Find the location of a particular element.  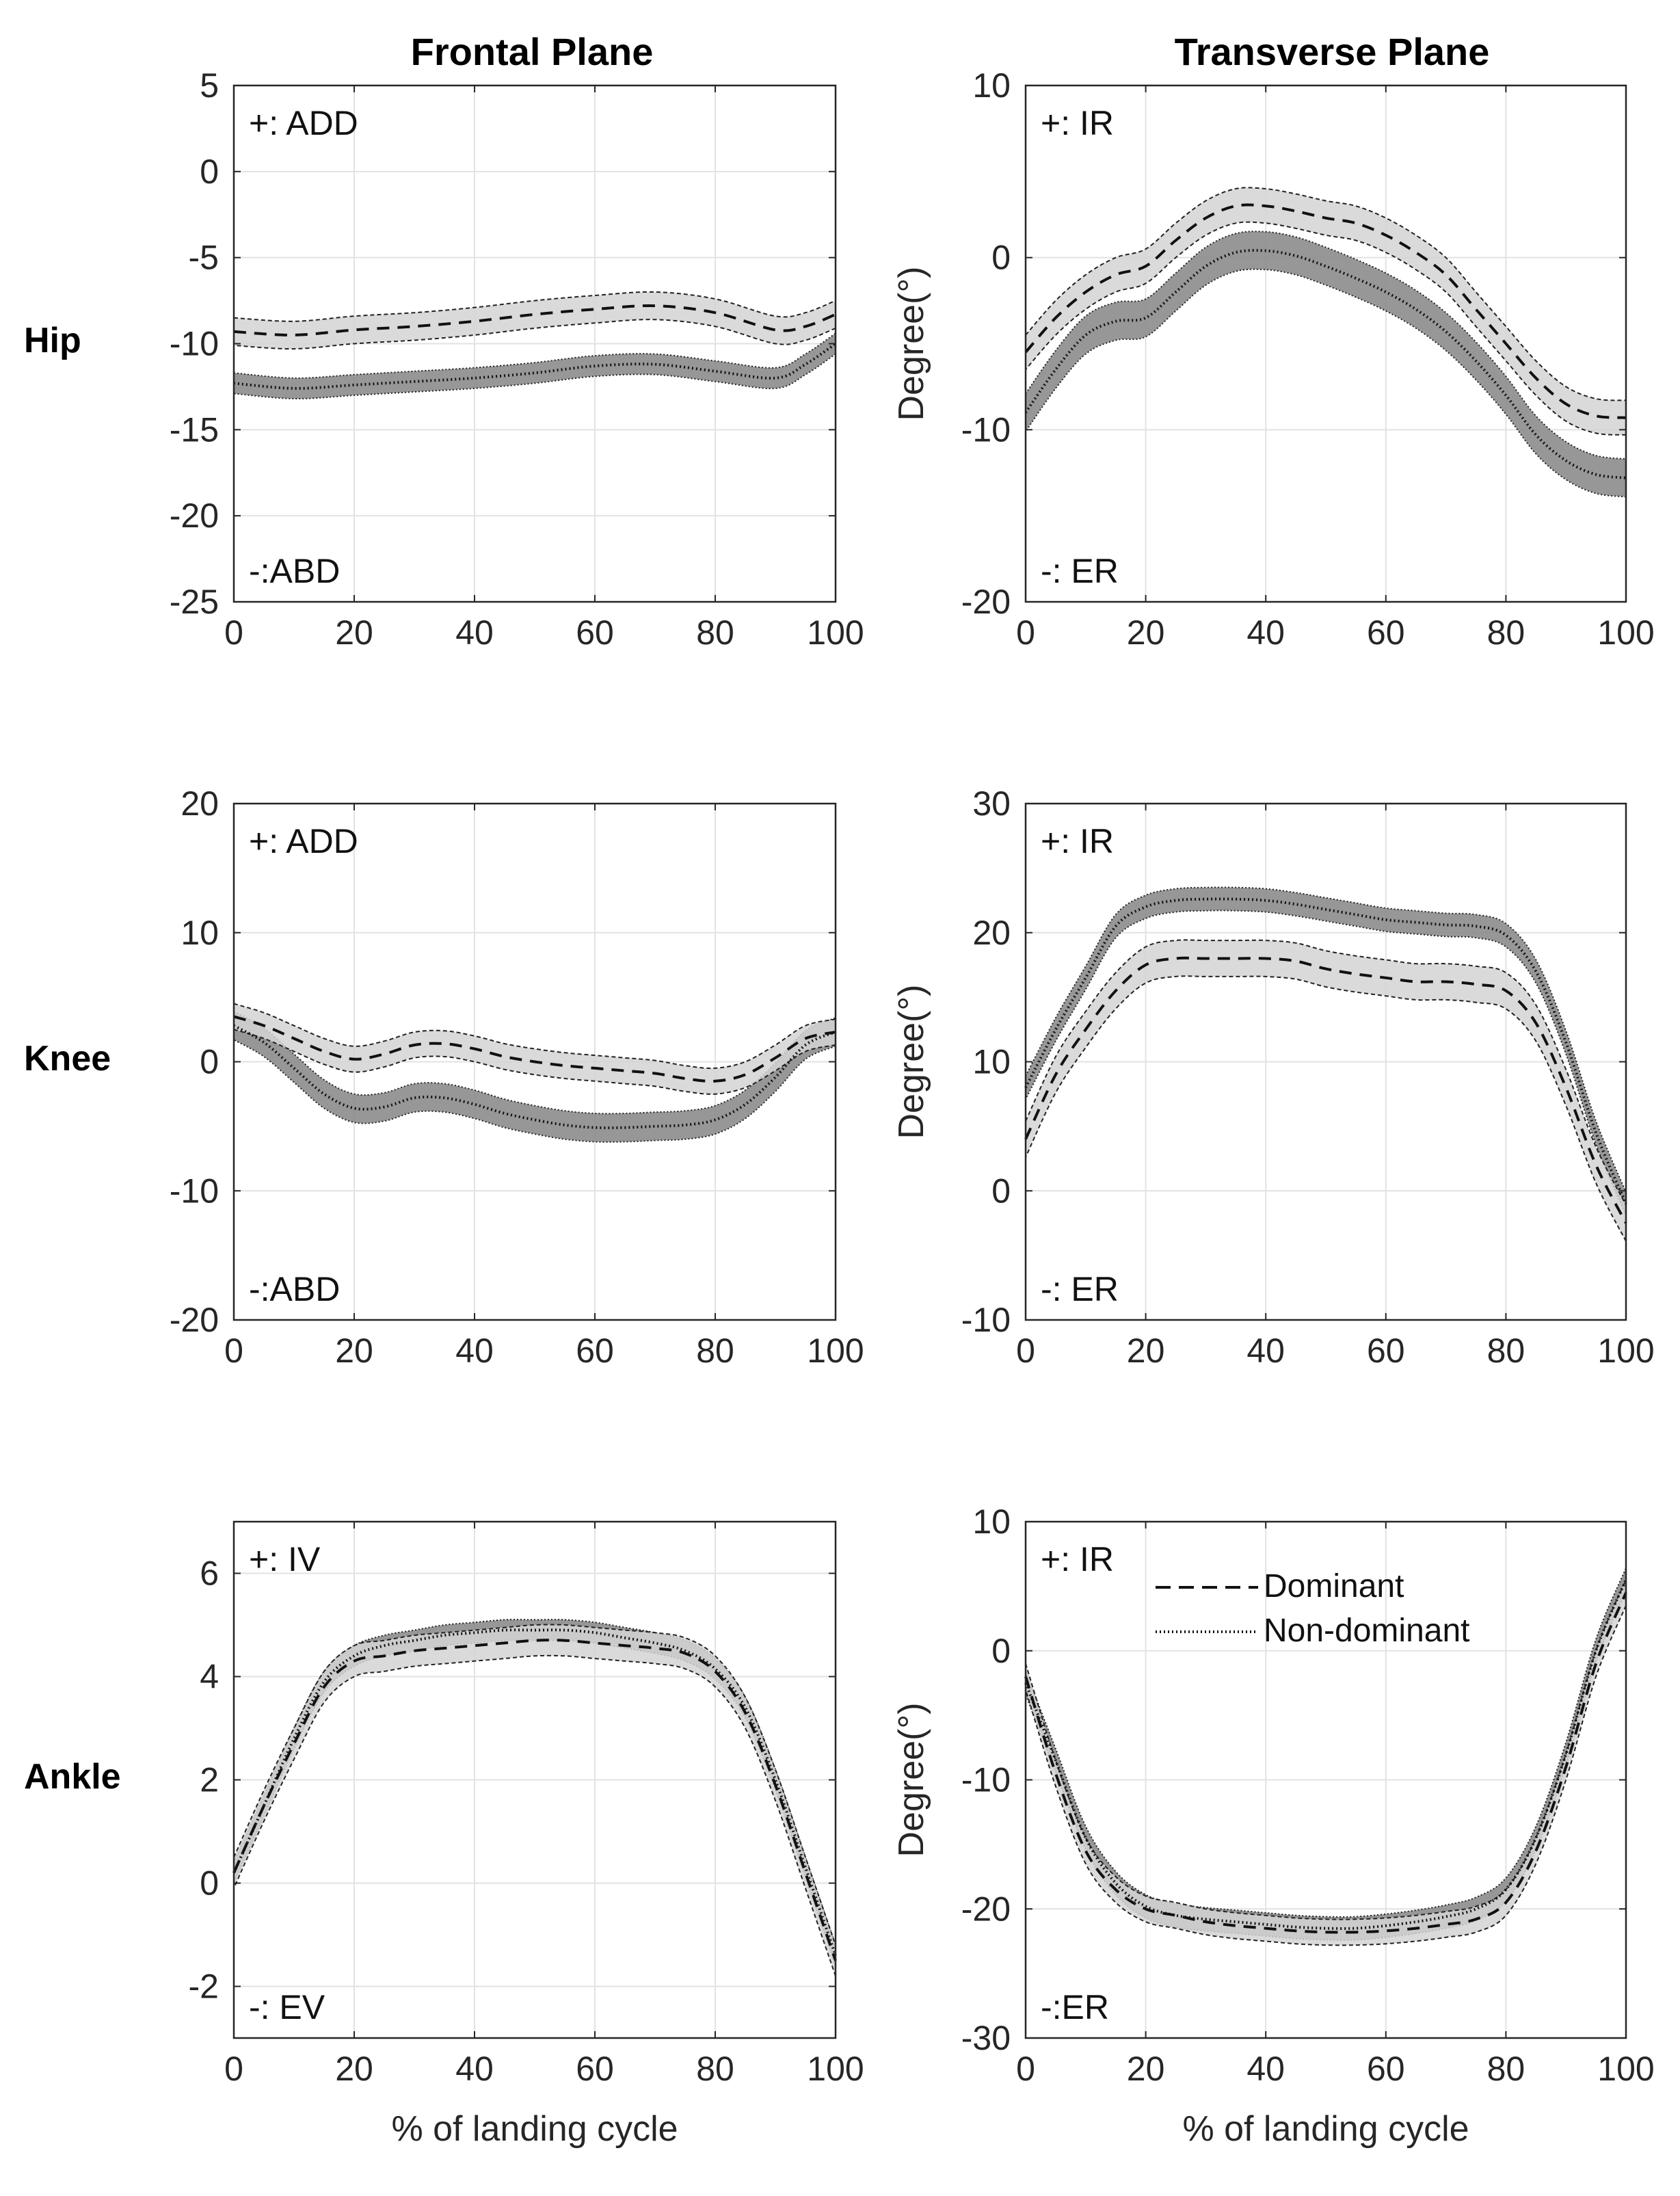

panel-hip-frontal: 0 20 40 60 80 100 5 0 -5 -10 -15 -20 -25 +: ADD -:ABD is located at coordinates (517, 359).